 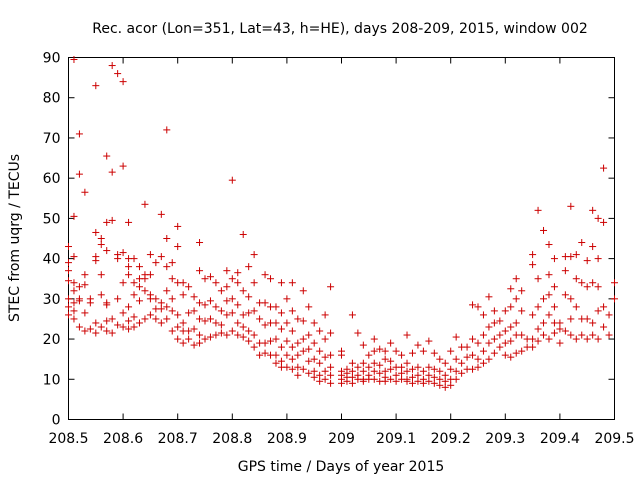 What do you see at coordinates (341, 467) in the screenshot?
I see `x-axis-label: GPS time / Days of year 2015` at bounding box center [341, 467].